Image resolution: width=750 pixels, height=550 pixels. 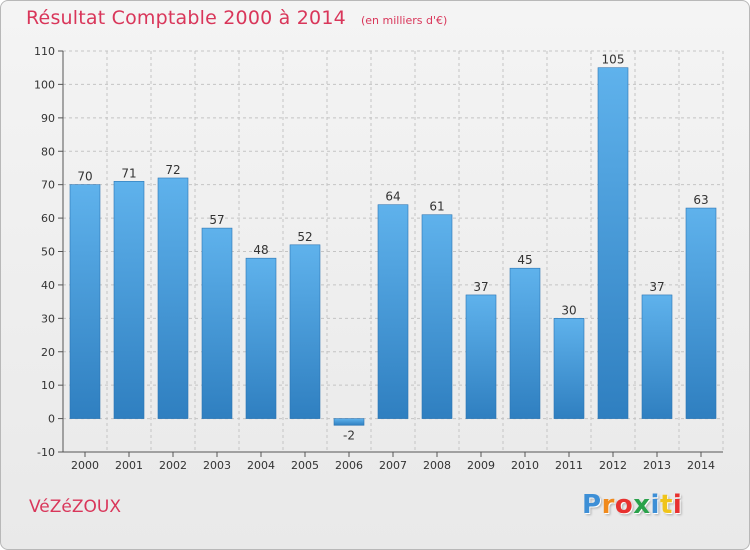 I want to click on logo-letter: o, so click(x=624, y=505).